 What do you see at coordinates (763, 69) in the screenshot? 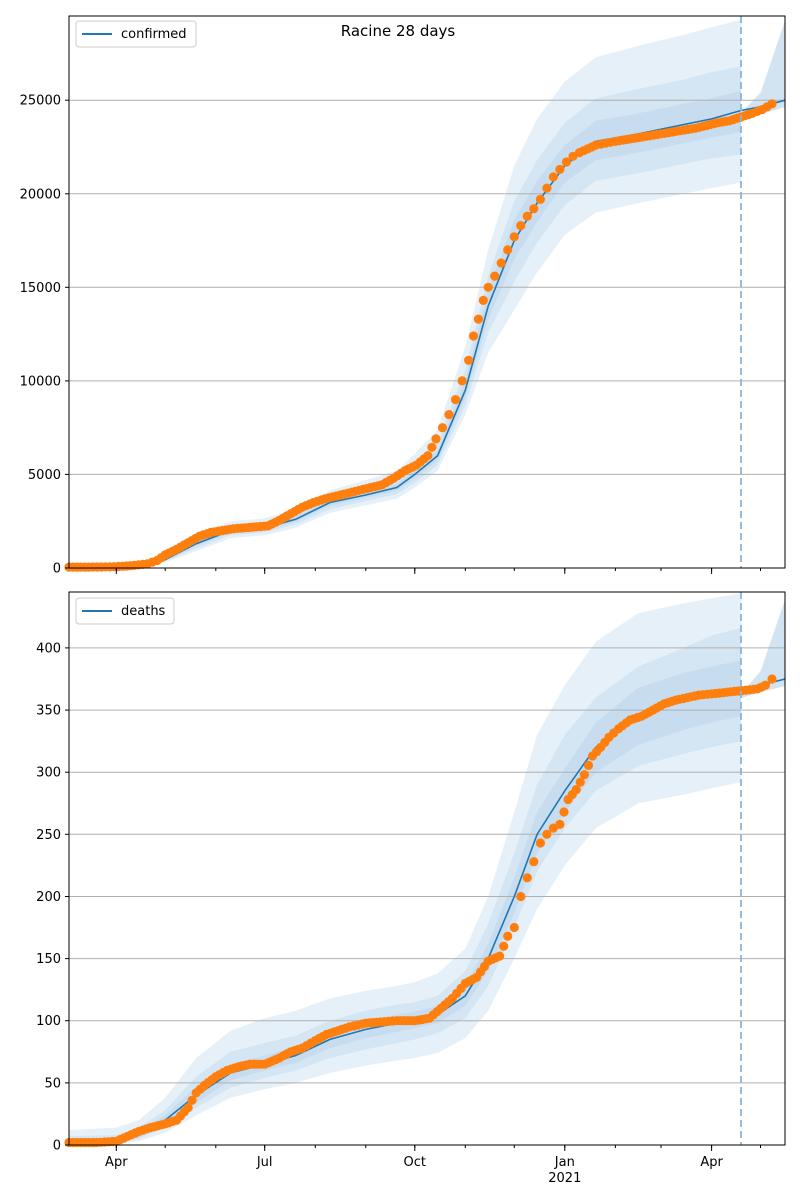
I see `confirmed-forecast-band` at bounding box center [763, 69].